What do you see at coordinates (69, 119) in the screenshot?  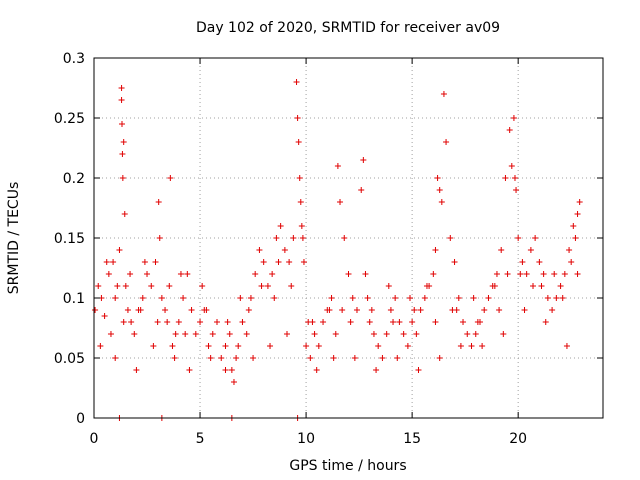 I see `y-tick-label: 0.25` at bounding box center [69, 119].